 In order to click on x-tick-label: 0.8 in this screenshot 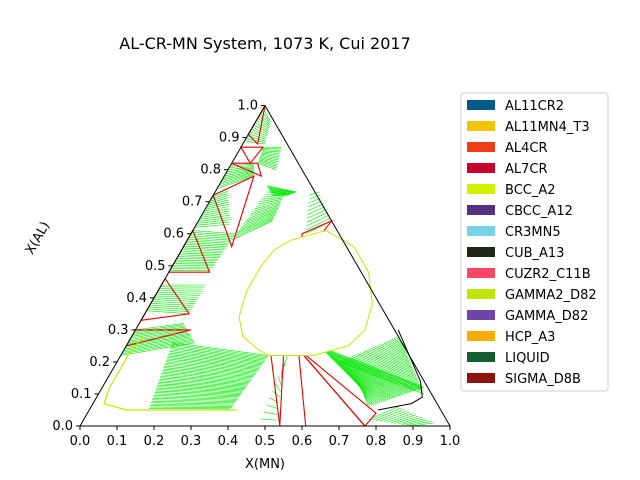, I will do `click(376, 441)`.